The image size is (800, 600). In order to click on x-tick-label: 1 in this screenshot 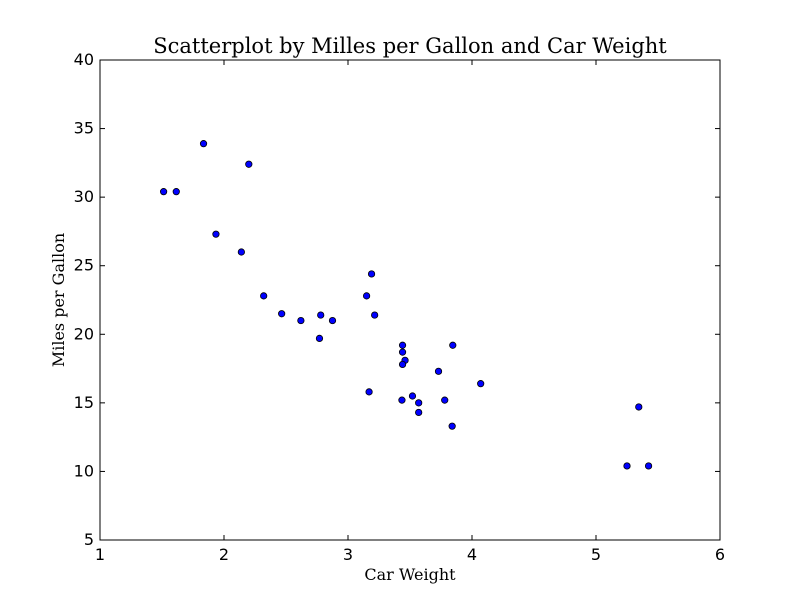, I will do `click(100, 554)`.